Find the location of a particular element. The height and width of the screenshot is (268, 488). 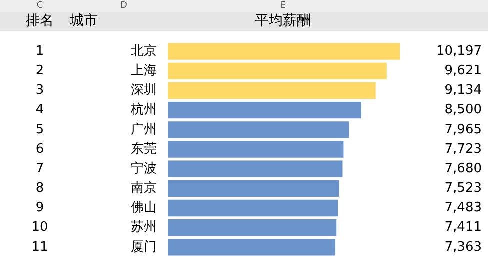

text: 7 is located at coordinates (40, 168).